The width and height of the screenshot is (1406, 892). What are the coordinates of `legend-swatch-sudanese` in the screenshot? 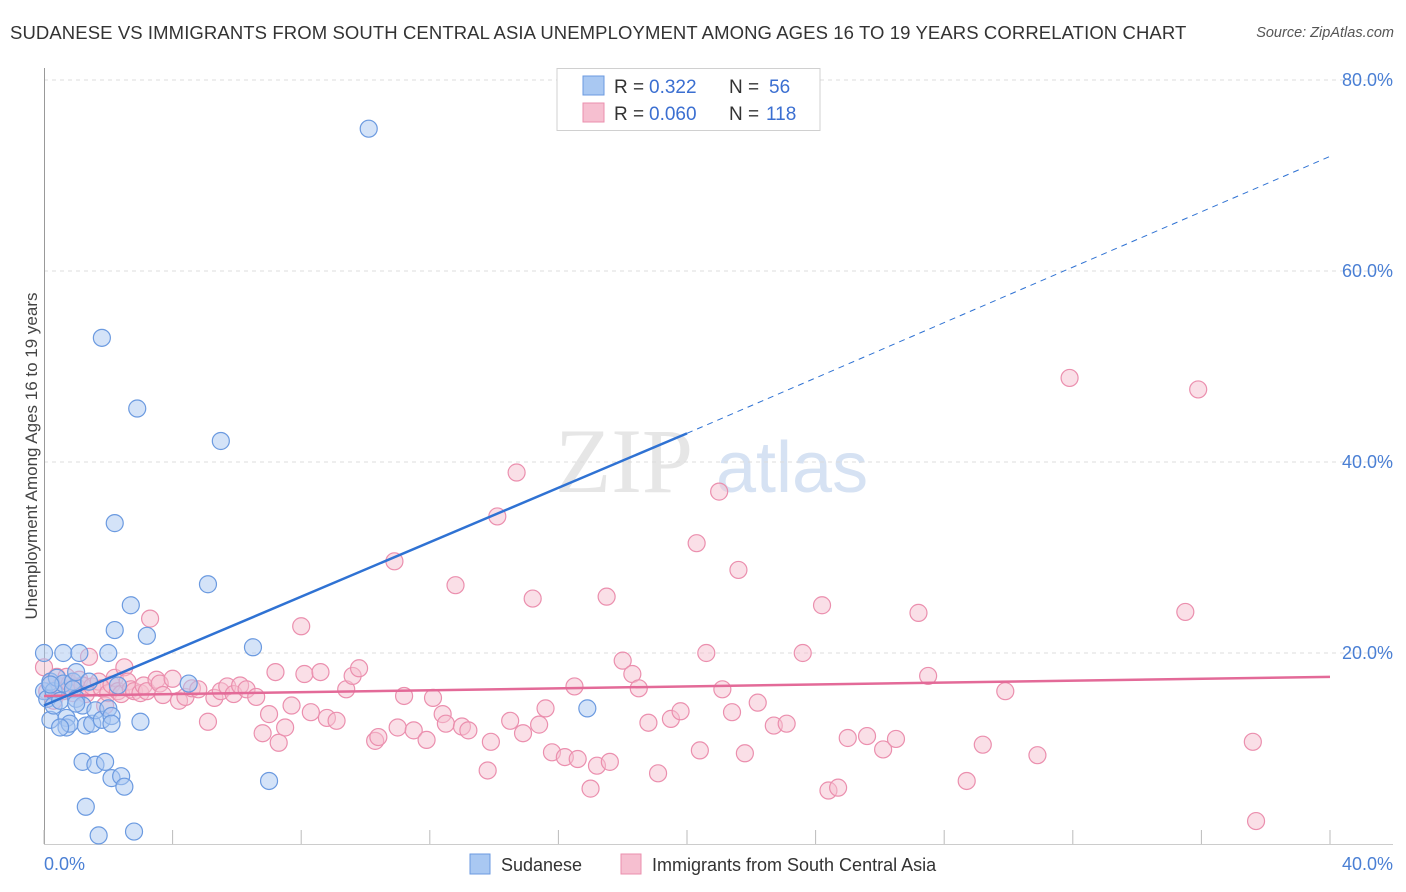 It's located at (593, 85).